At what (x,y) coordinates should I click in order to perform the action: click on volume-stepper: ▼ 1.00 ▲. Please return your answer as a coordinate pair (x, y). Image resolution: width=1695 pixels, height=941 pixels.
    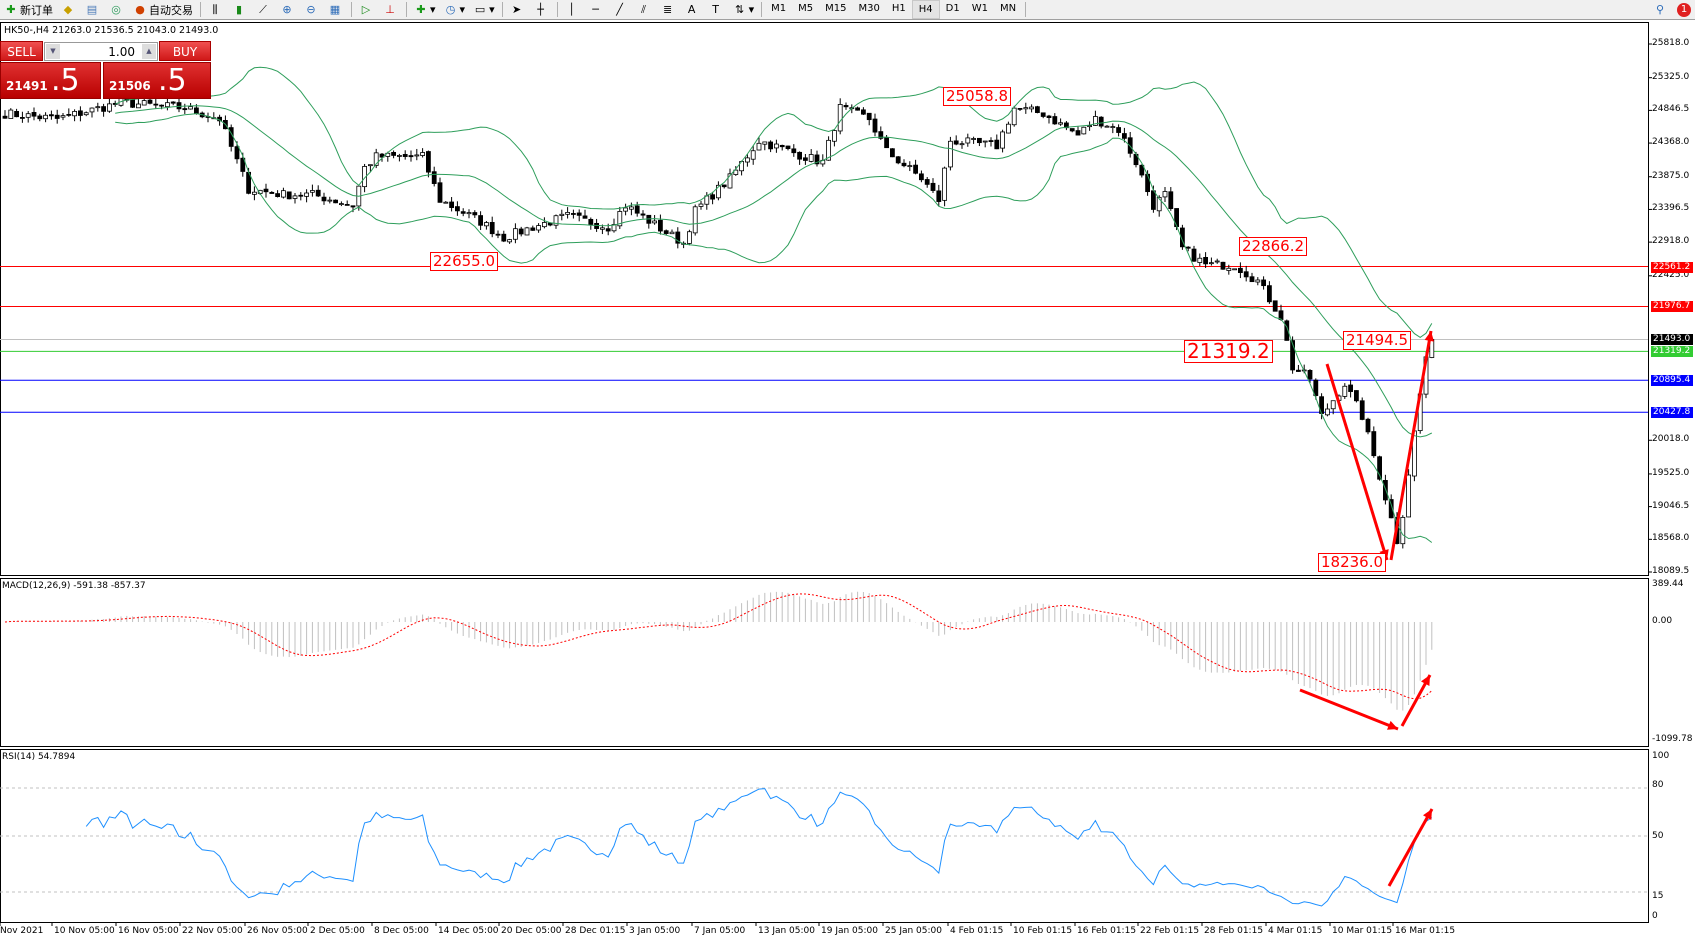
    Looking at the image, I should click on (101, 51).